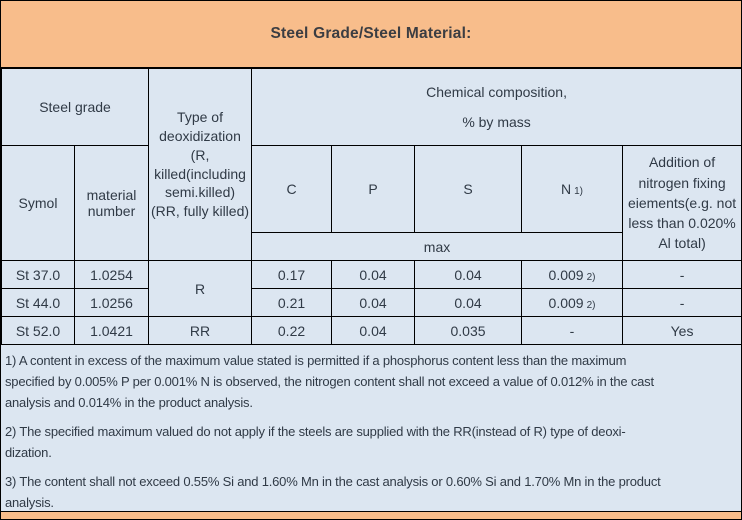 The image size is (742, 520). What do you see at coordinates (75, 107) in the screenshot?
I see `header-steel-grade: Steel grade` at bounding box center [75, 107].